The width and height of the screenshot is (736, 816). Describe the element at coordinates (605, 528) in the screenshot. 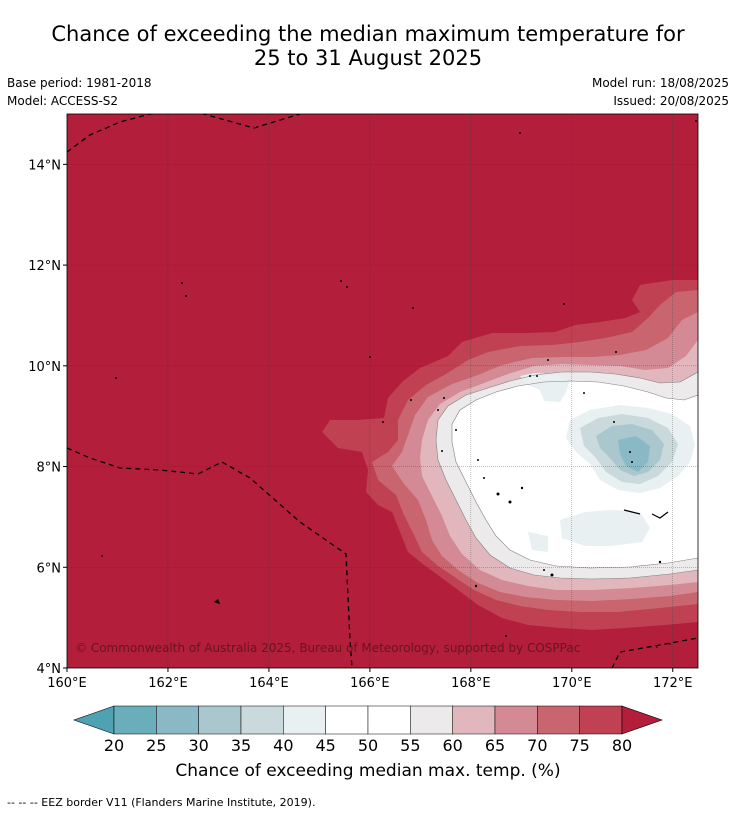

I see `contour-40-45-south` at that location.